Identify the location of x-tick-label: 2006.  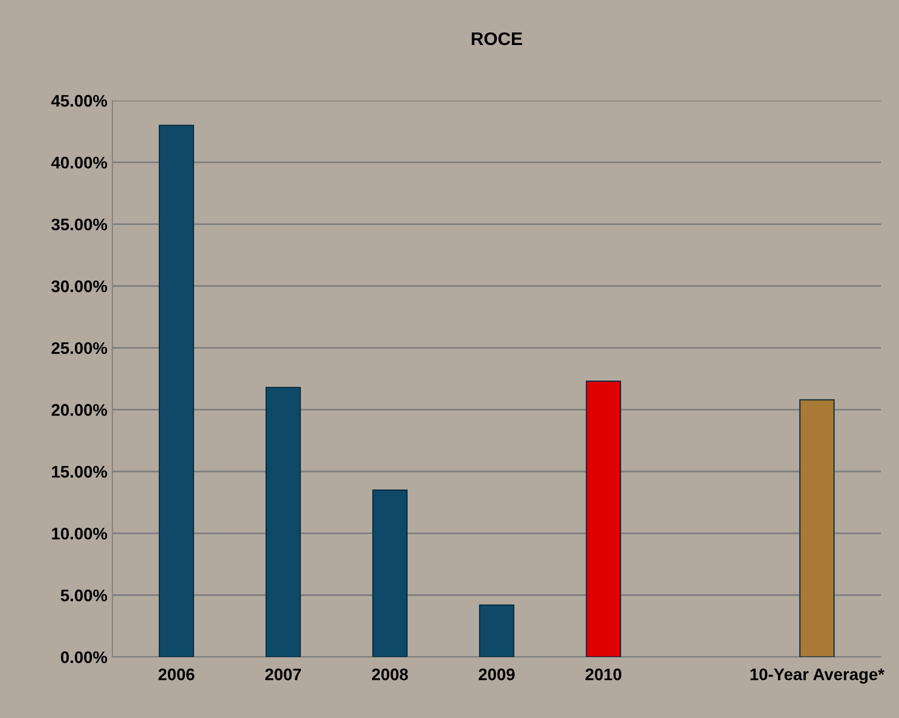
(176, 674).